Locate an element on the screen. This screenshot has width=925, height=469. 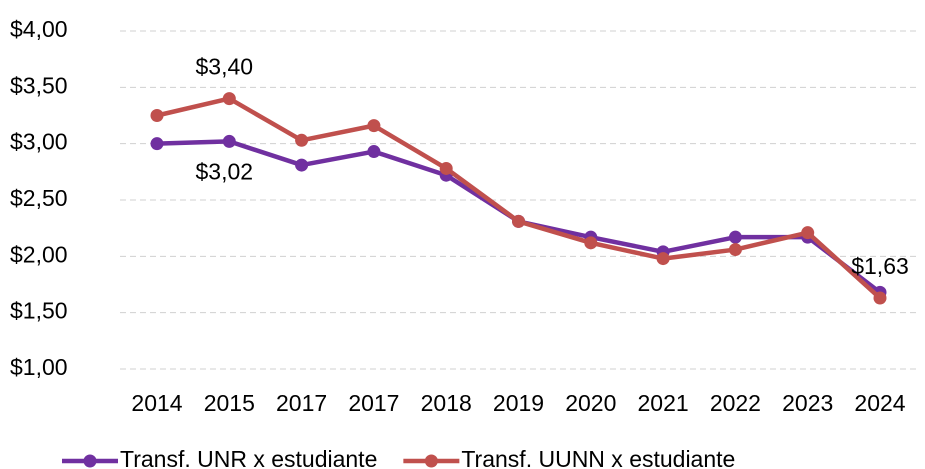
y-tick-label: $4,00 is located at coordinates (39, 29).